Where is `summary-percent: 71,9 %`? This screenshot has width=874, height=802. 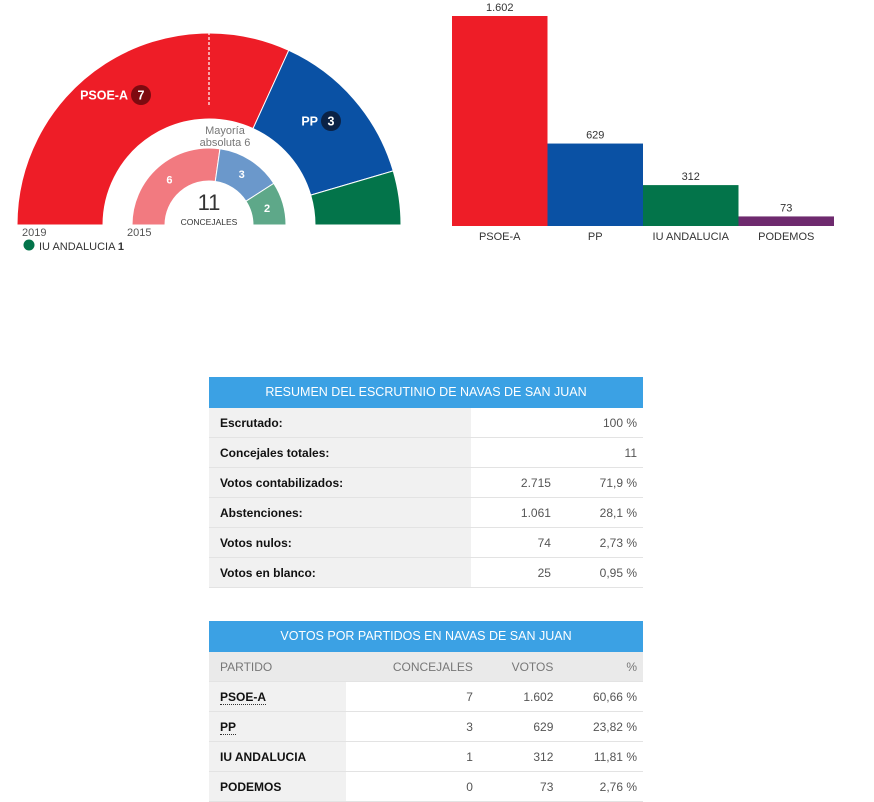
summary-percent: 71,9 % is located at coordinates (599, 482).